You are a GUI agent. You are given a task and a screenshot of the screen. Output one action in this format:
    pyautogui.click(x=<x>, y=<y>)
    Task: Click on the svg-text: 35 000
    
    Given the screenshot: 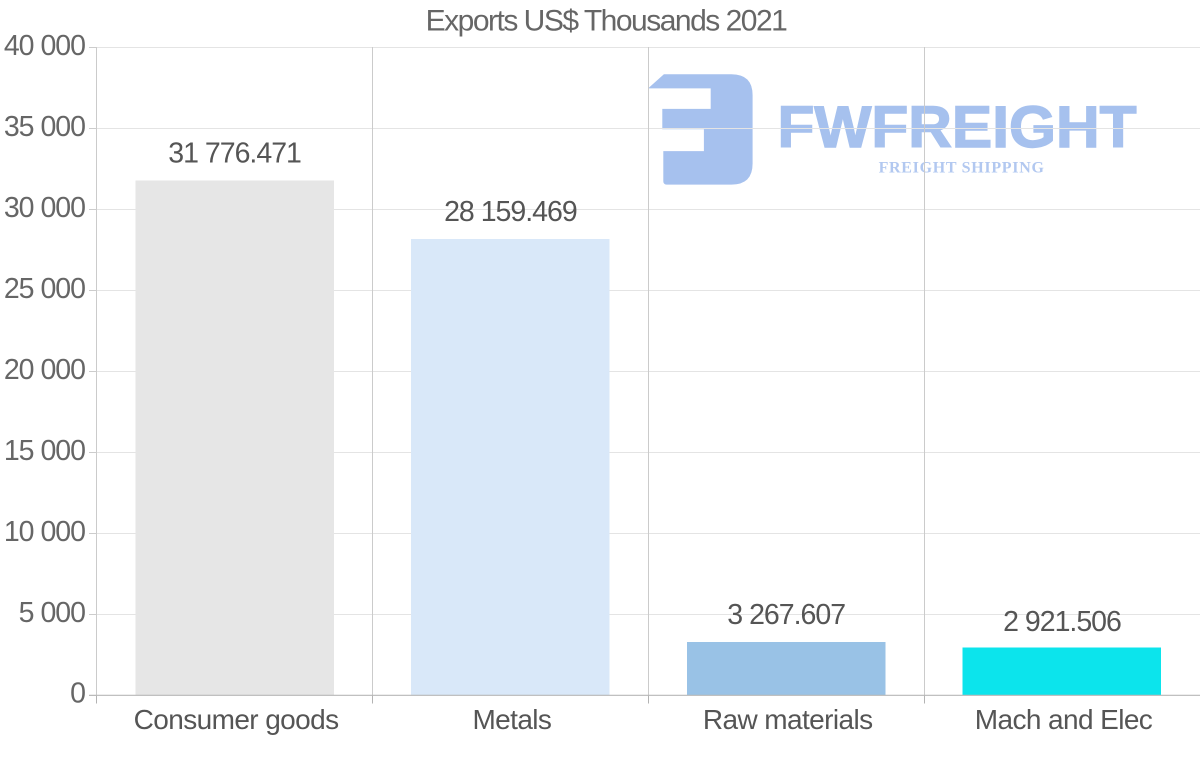 What is the action you would take?
    pyautogui.click(x=44, y=127)
    